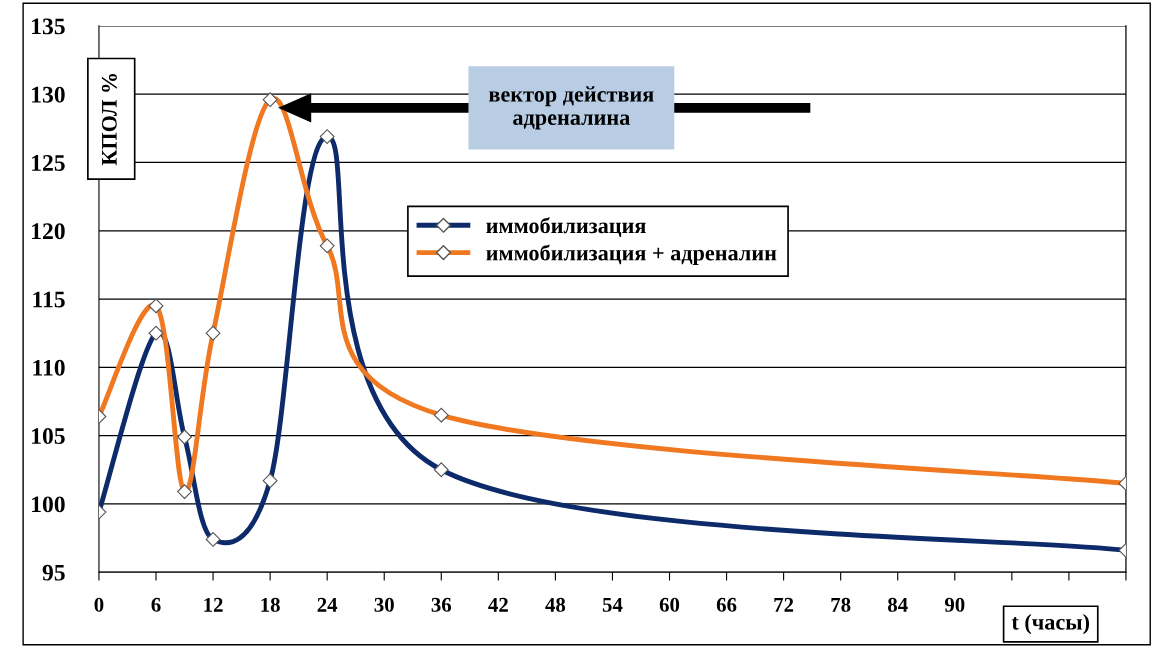 This screenshot has height=648, width=1156. Describe the element at coordinates (48, 504) in the screenshot. I see `y-tick-label: 100` at that location.